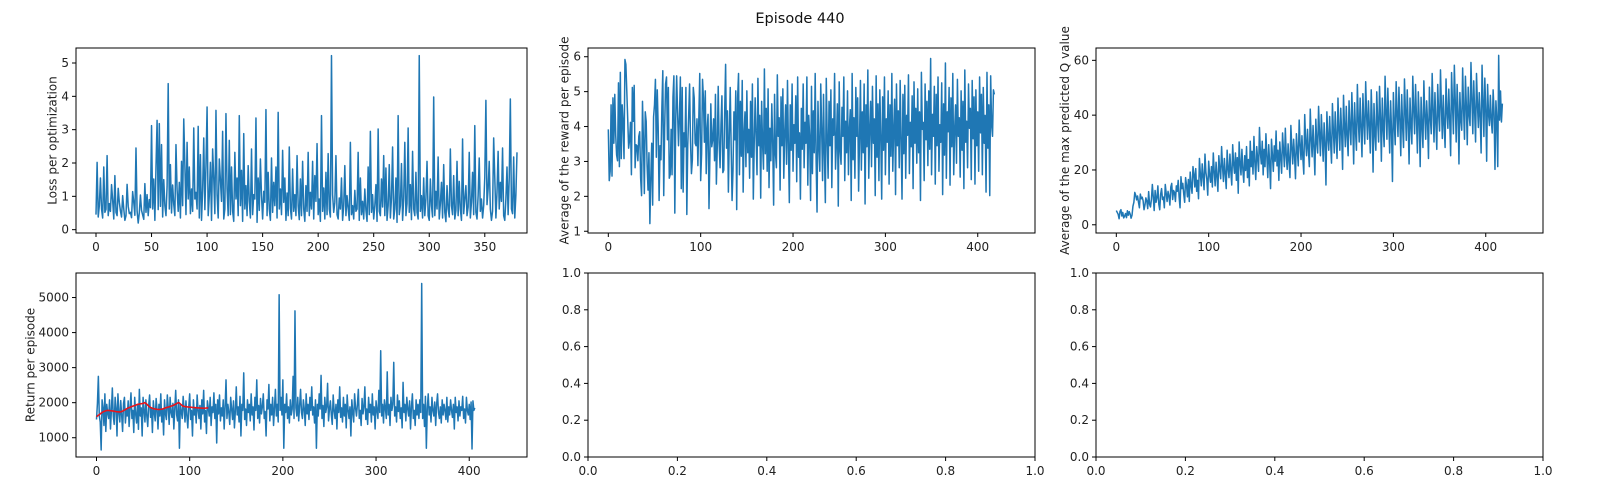 This screenshot has height=500, width=1600. I want to click on x-tick-label: 350, so click(484, 247).